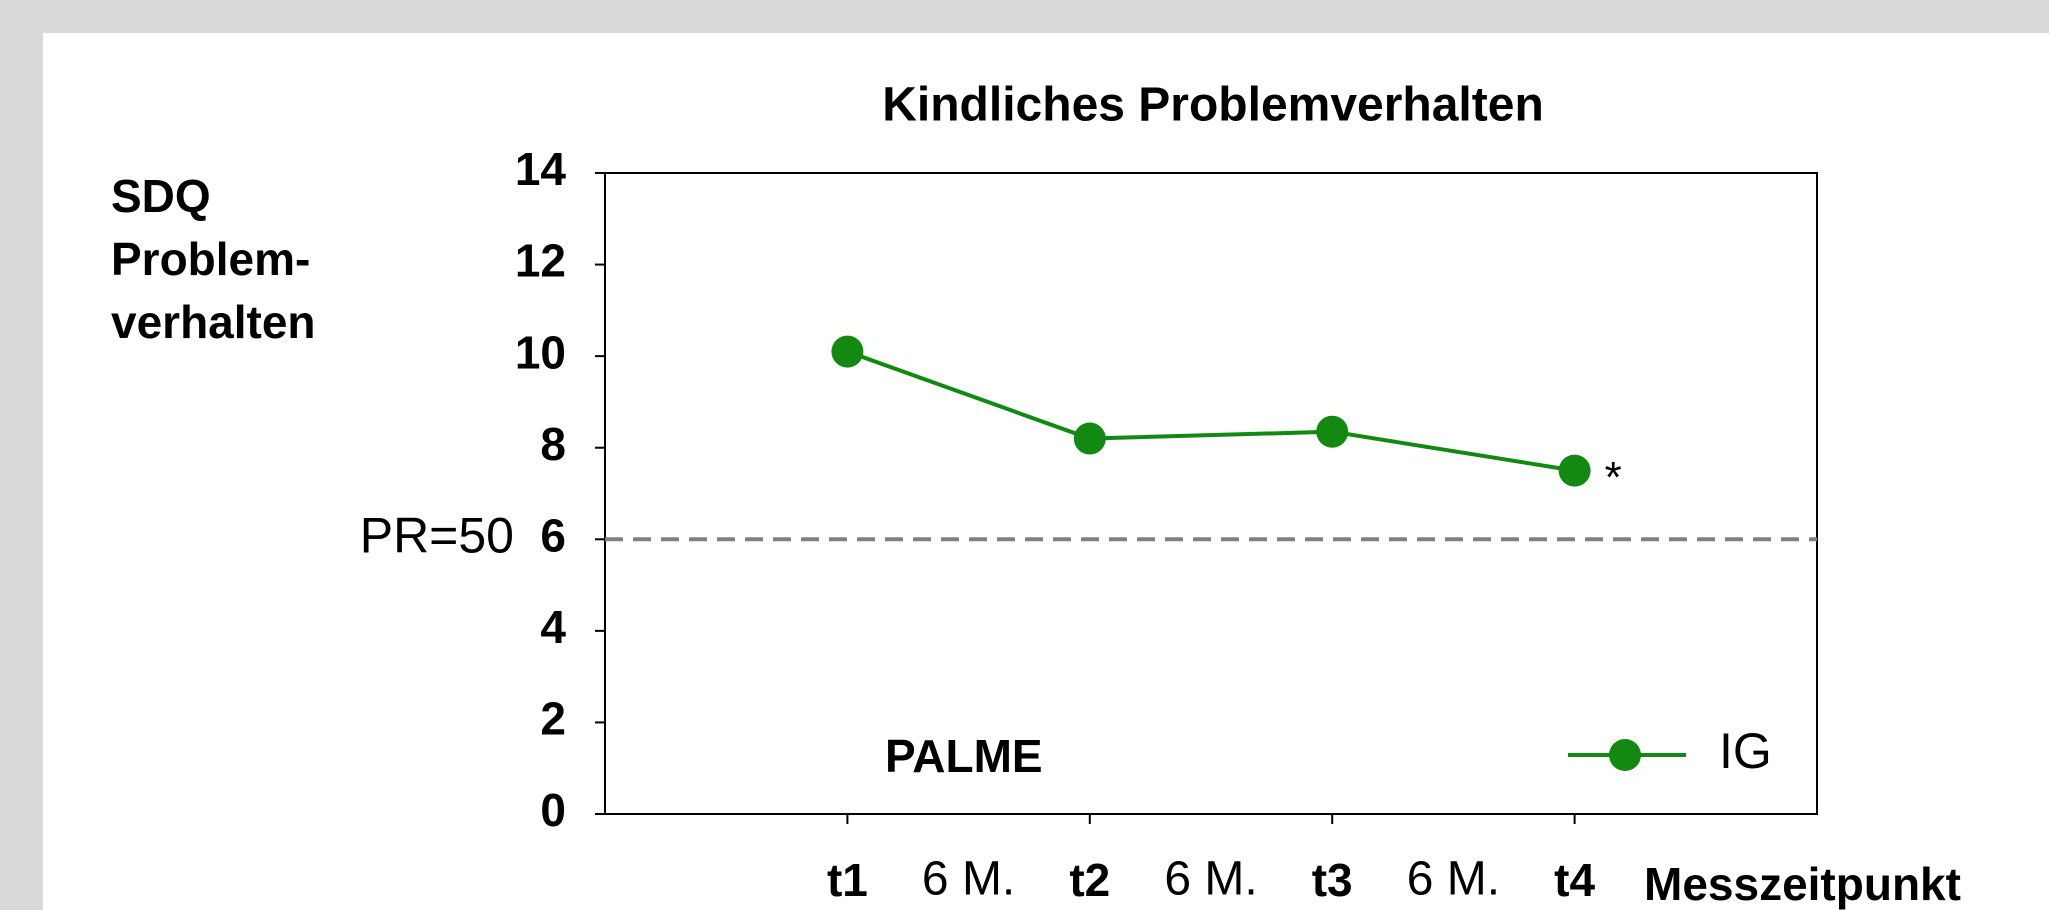 This screenshot has height=910, width=2049. Describe the element at coordinates (964, 756) in the screenshot. I see `panel-label: PALME` at that location.